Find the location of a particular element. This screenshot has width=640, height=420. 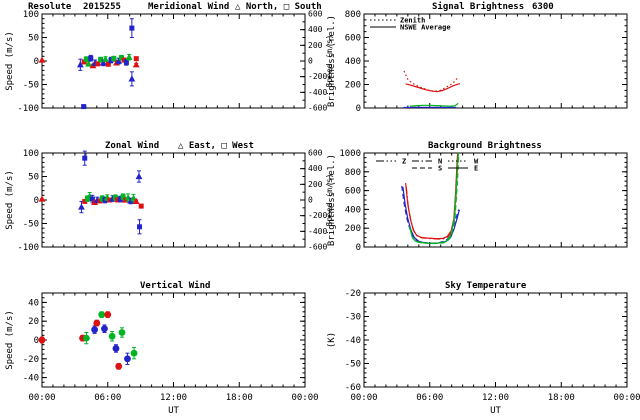

panel-title: Meridional Wind is located at coordinates (188, 6).